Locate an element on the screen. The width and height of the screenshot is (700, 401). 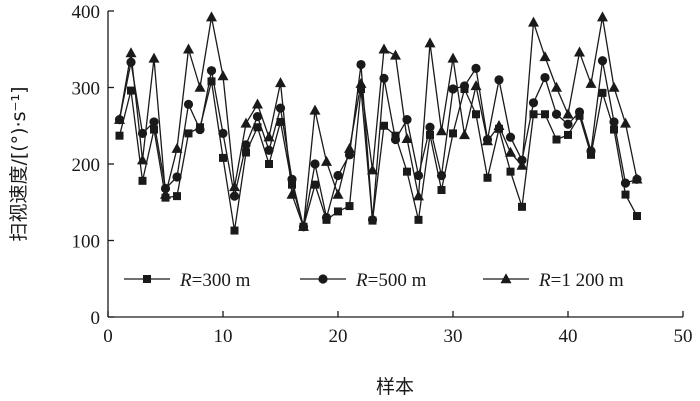
legend-background is located at coordinates (396, 279).